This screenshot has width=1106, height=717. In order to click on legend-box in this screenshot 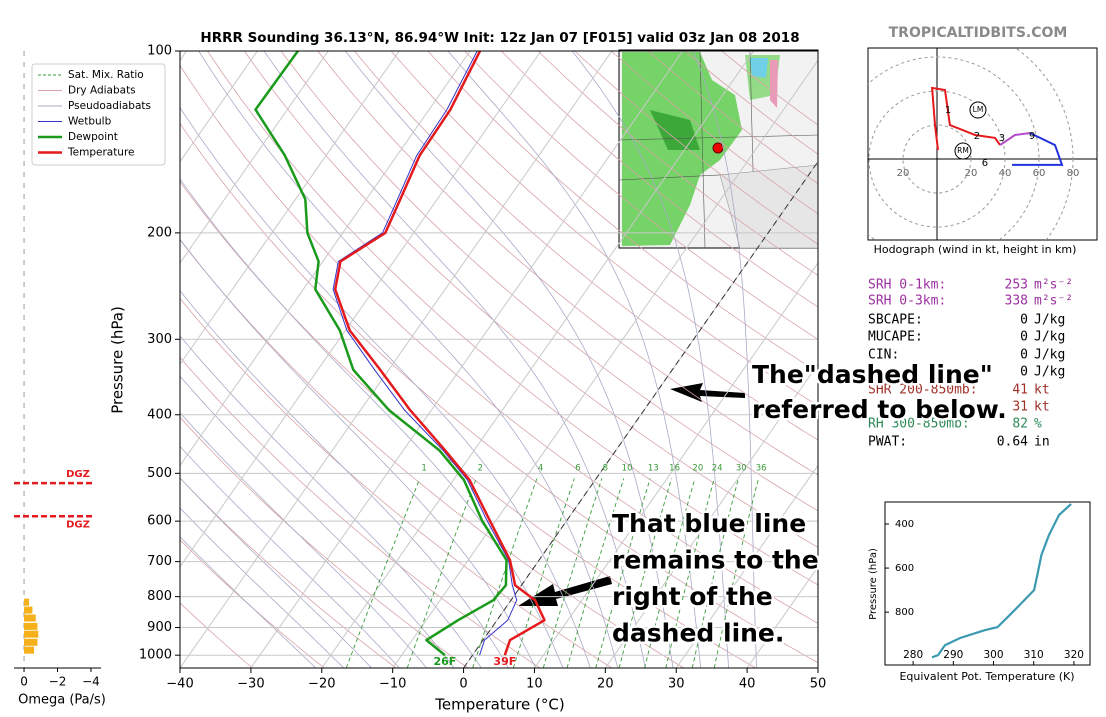, I will do `click(98, 114)`.